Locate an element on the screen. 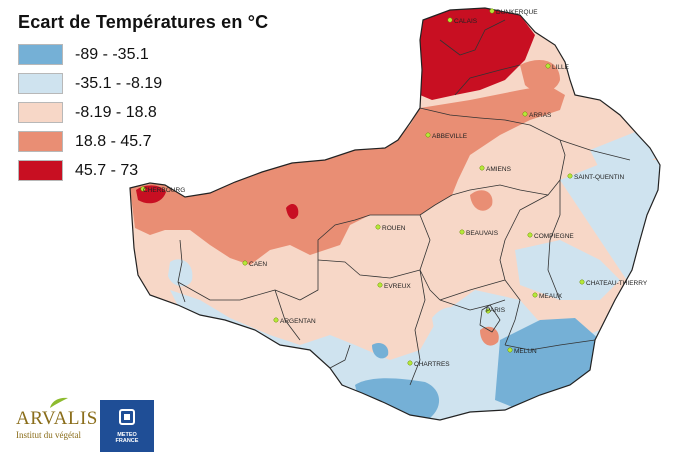  legend-item: -8.19 - 18.8 is located at coordinates (153, 112).